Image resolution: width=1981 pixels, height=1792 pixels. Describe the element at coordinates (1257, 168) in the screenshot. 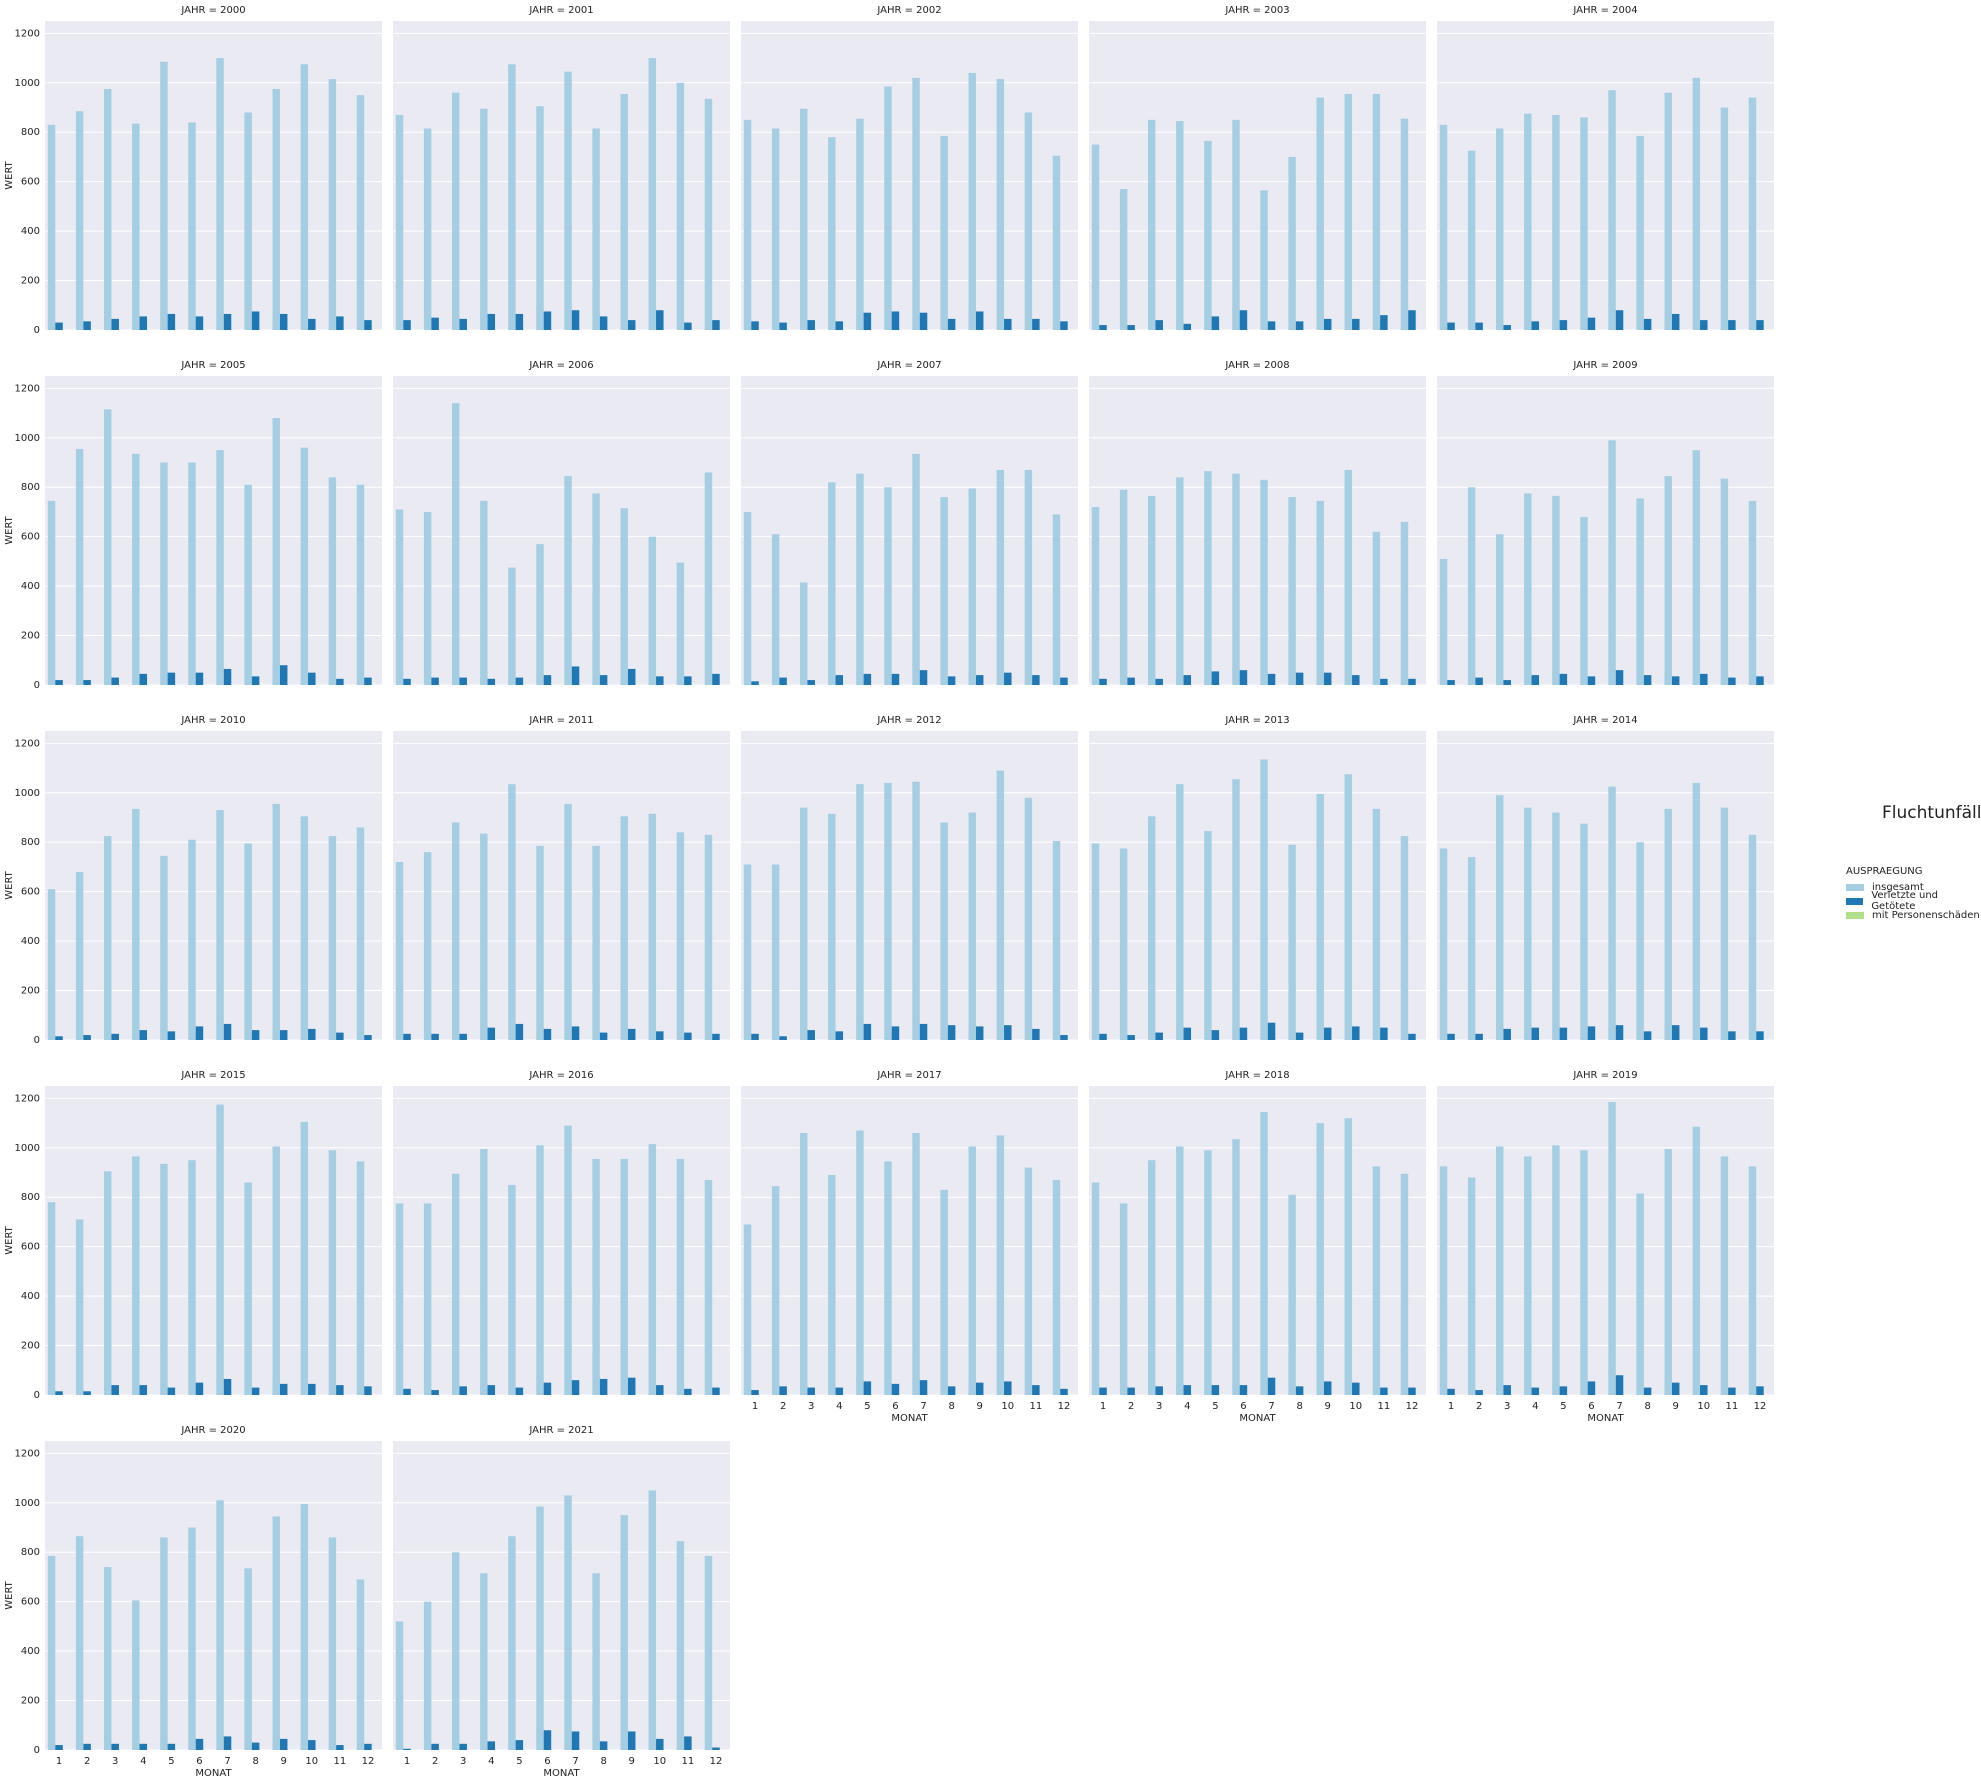

I see `facet-panel-2003: JAHR = 2003` at that location.